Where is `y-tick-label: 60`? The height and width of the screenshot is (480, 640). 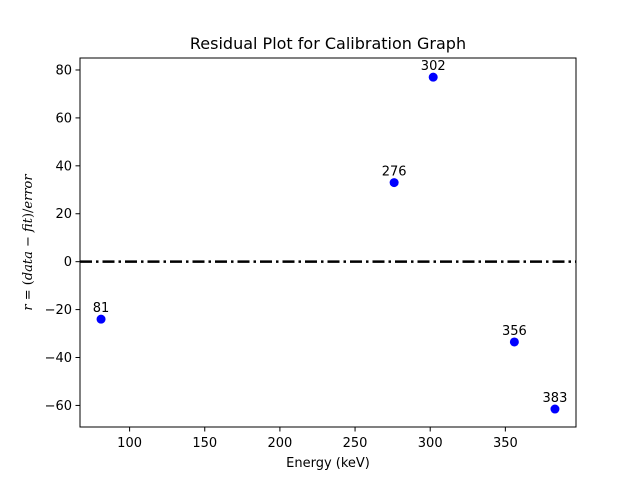 y-tick-label: 60 is located at coordinates (63, 118).